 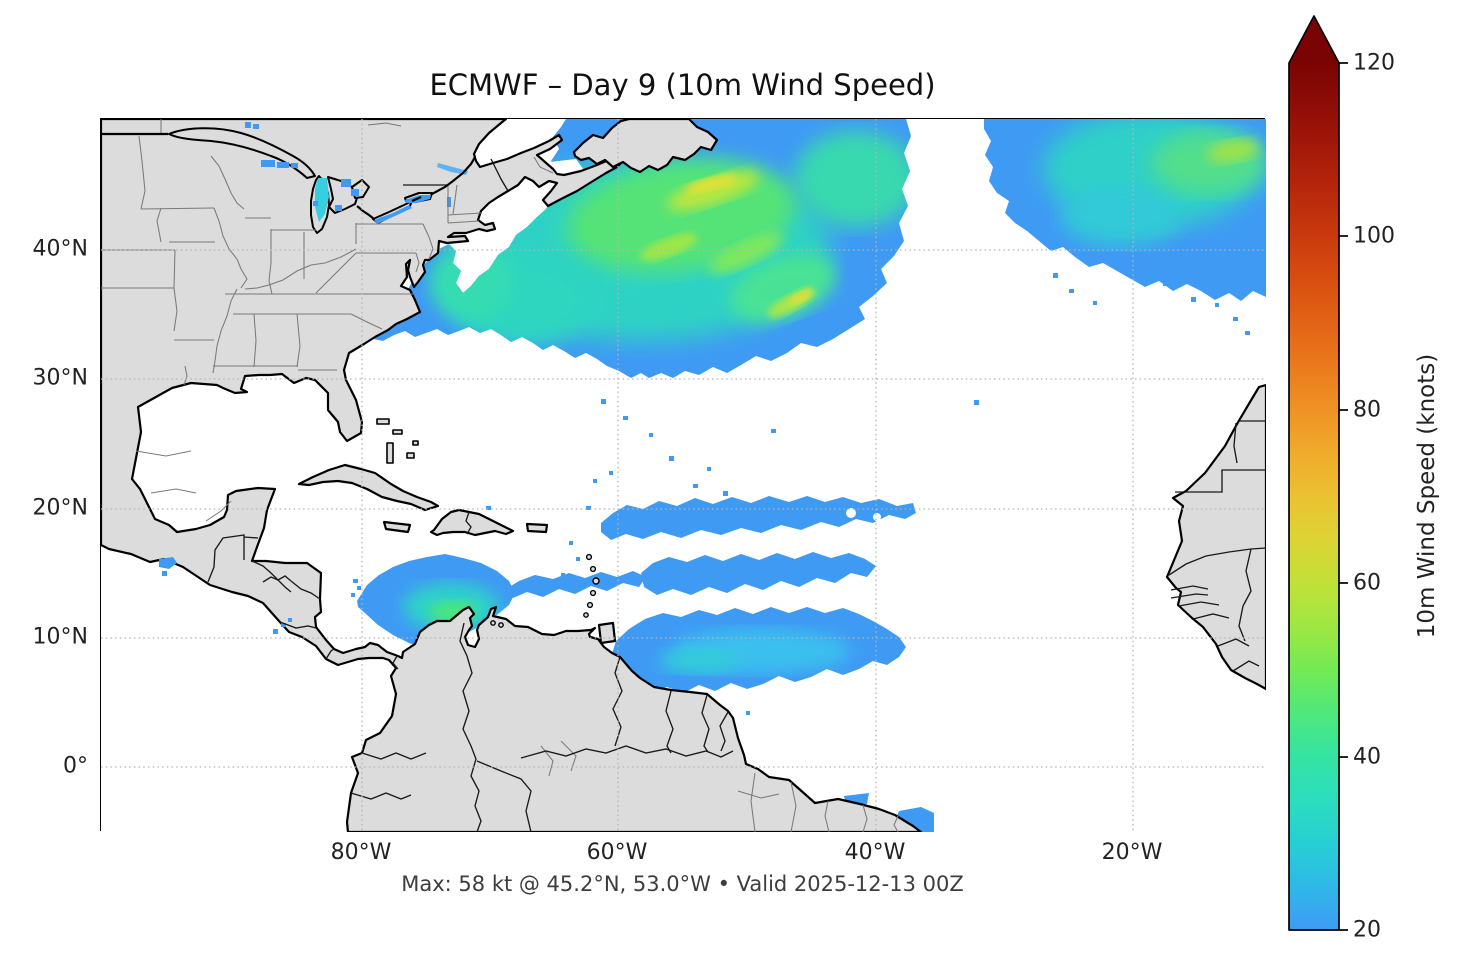 What do you see at coordinates (645, 146) in the screenshot?
I see `island-newfoundland` at bounding box center [645, 146].